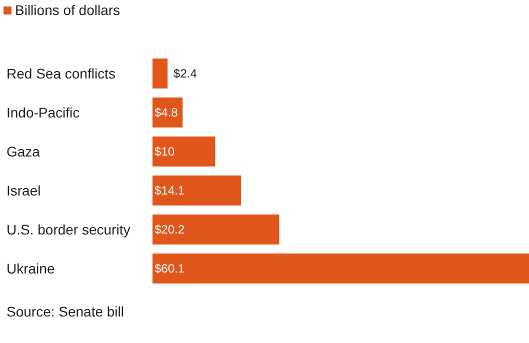  I want to click on data-label: $20.2, so click(169, 229).